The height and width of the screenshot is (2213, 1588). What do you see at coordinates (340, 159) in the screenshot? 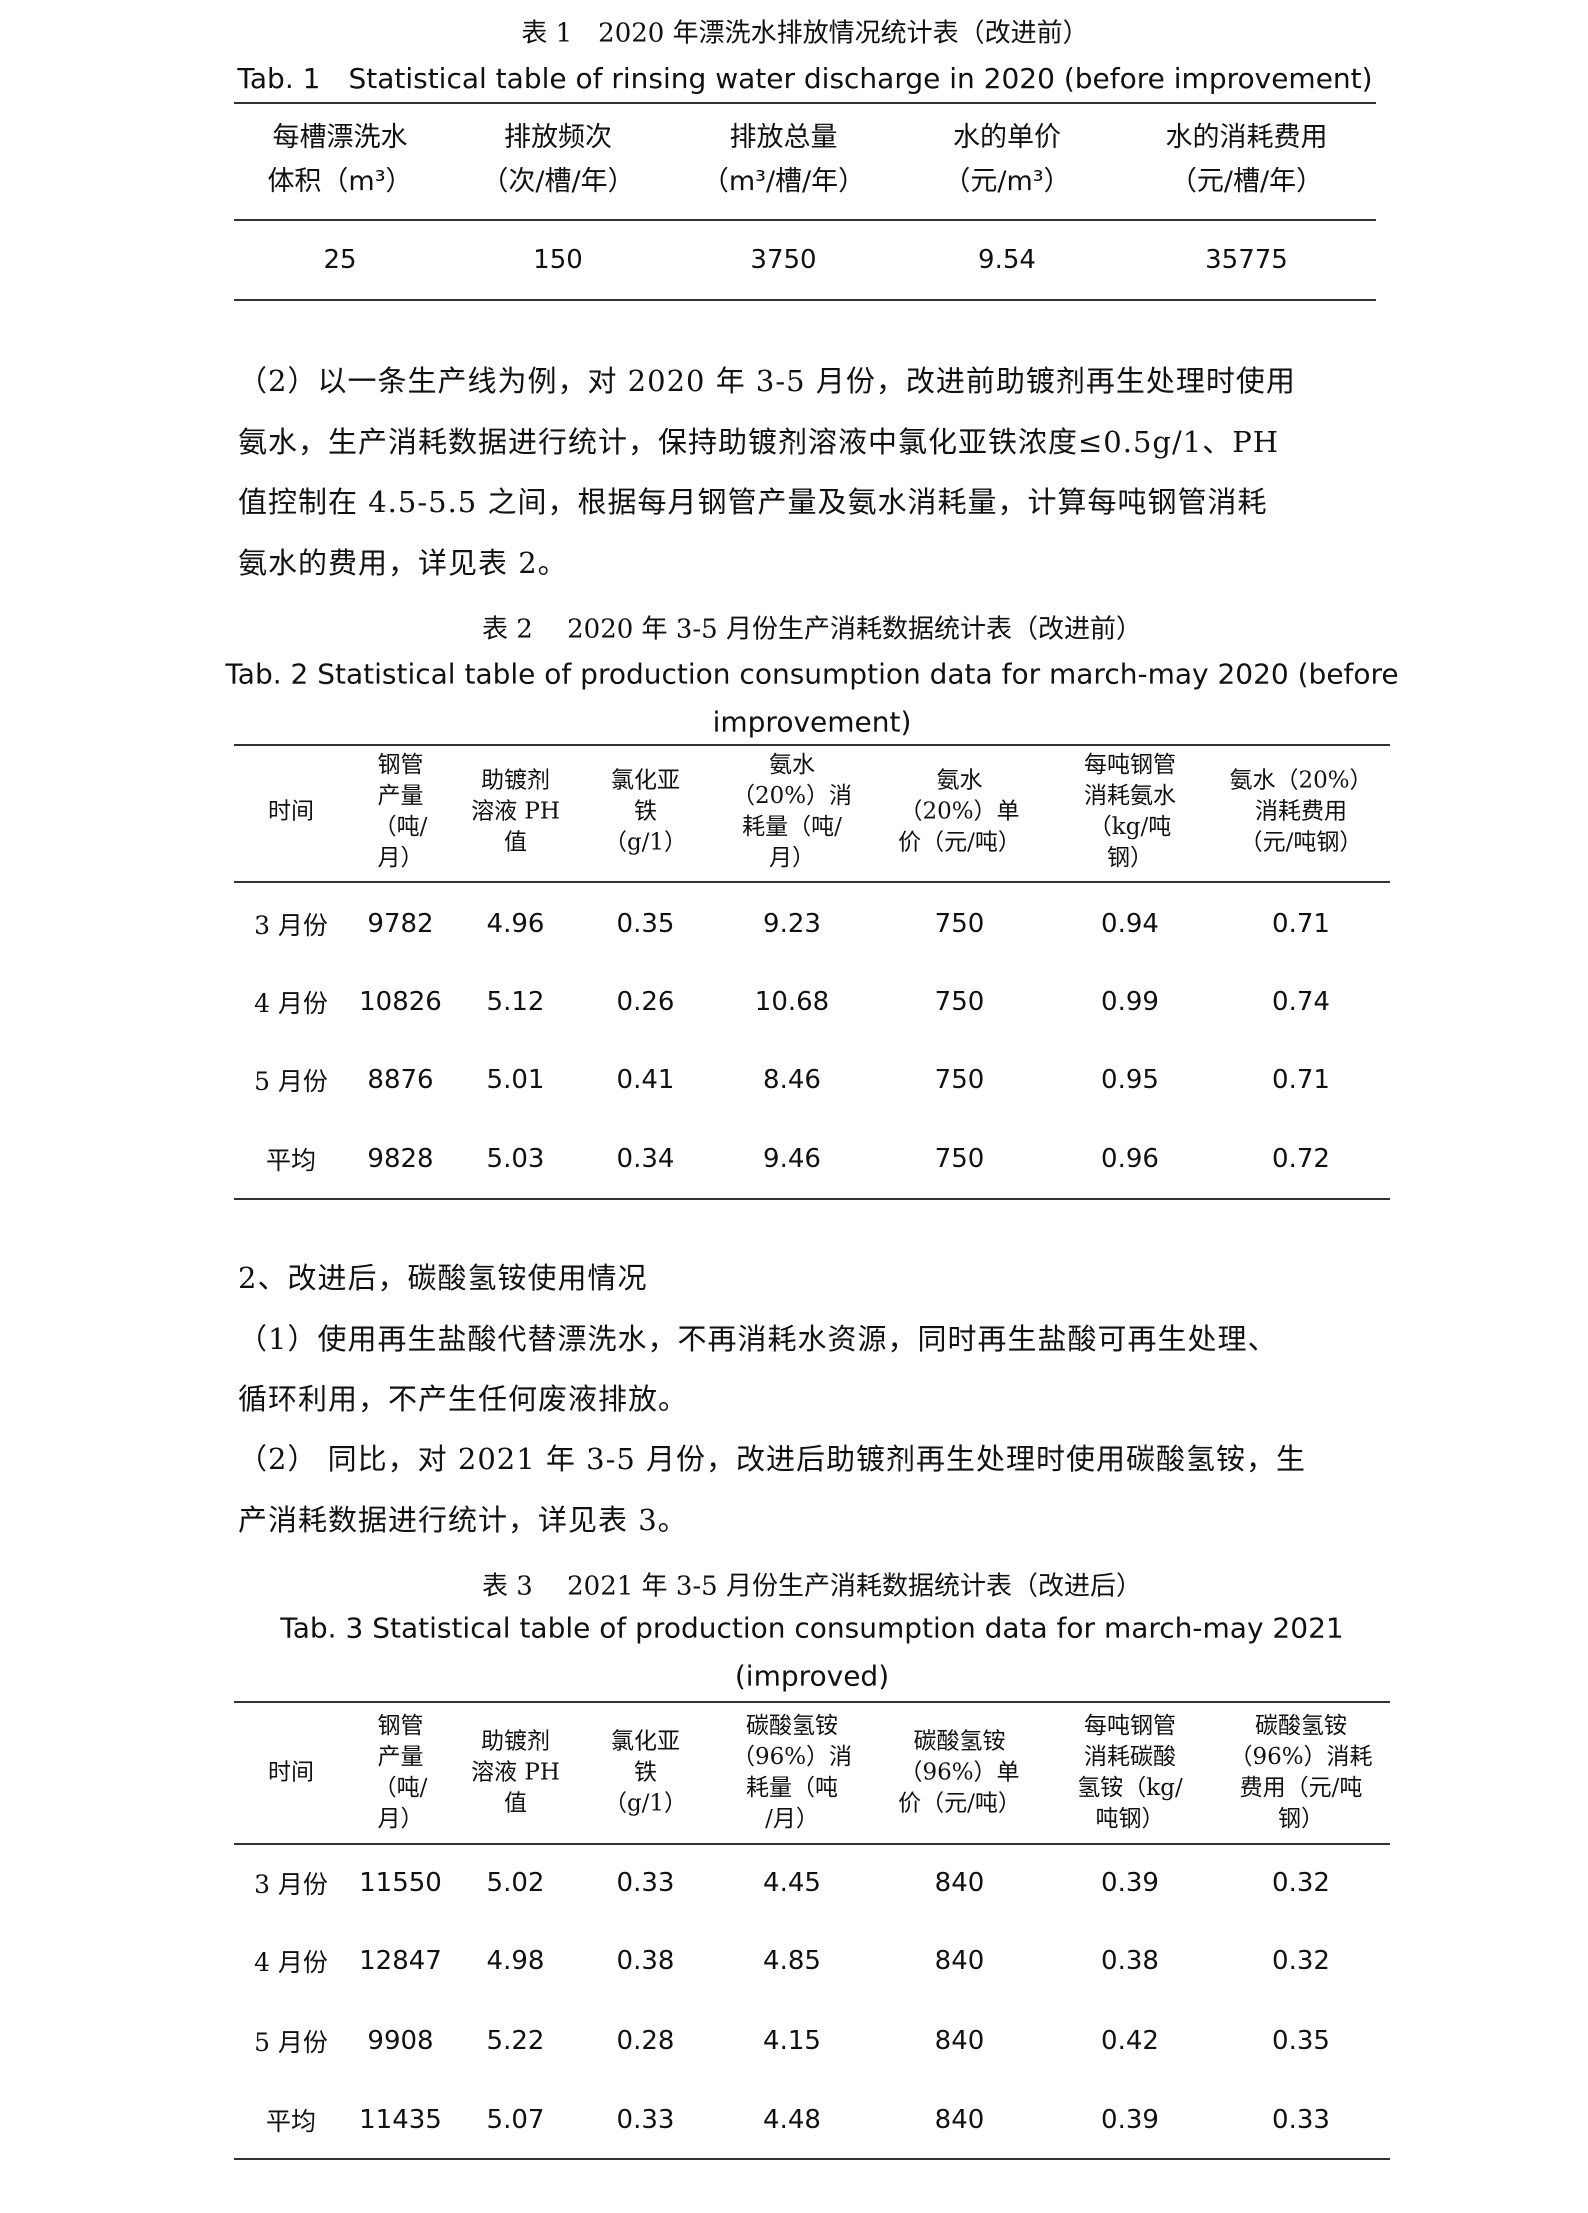
I see `header-cell: 每槽漂洗水 体积（m³）` at bounding box center [340, 159].